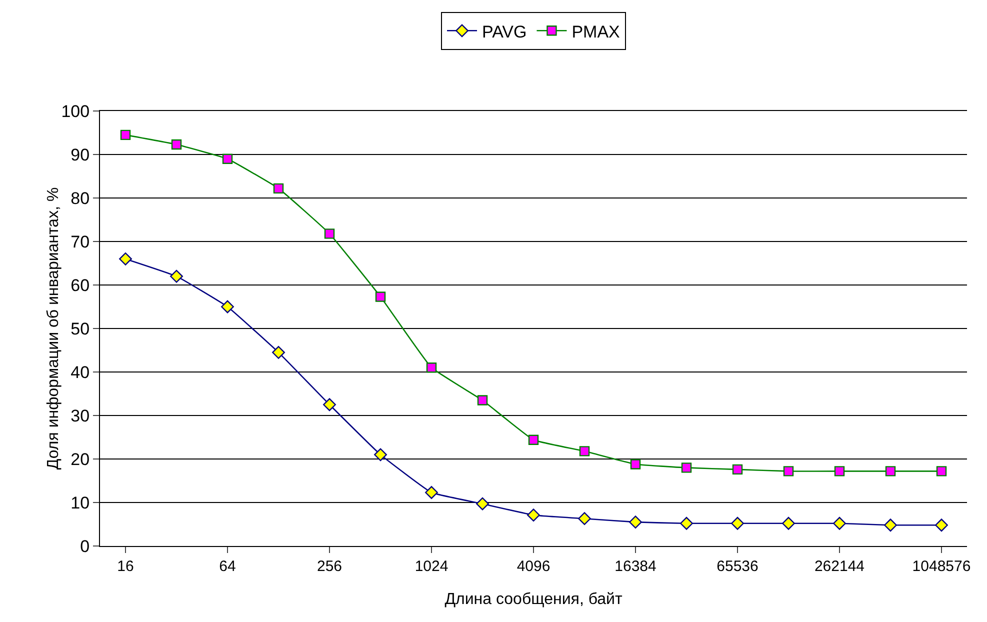 The width and height of the screenshot is (987, 622). What do you see at coordinates (80, 242) in the screenshot?
I see `y-tick-label: 70` at bounding box center [80, 242].